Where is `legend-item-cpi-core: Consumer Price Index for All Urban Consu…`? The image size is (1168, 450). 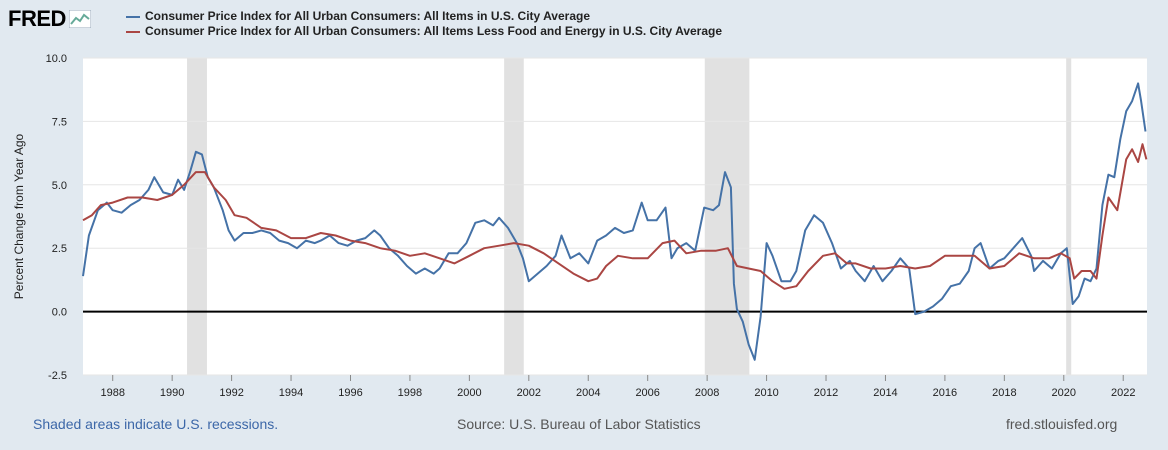
legend-item-cpi-core: Consumer Price Index for All Urban Consu… is located at coordinates (424, 31).